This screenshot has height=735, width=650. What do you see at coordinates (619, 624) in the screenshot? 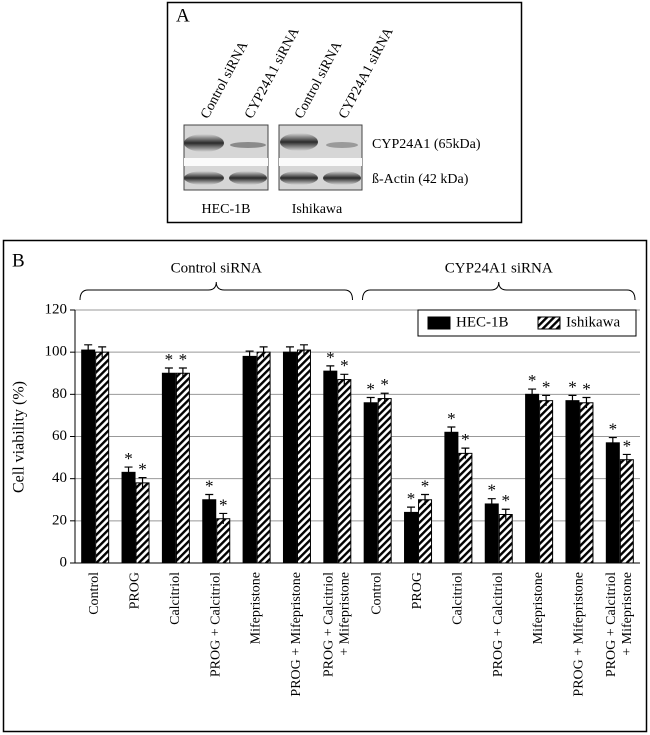
I see `x-tick-label: PROG + Calcitriol+ Mifepristone` at bounding box center [619, 624].